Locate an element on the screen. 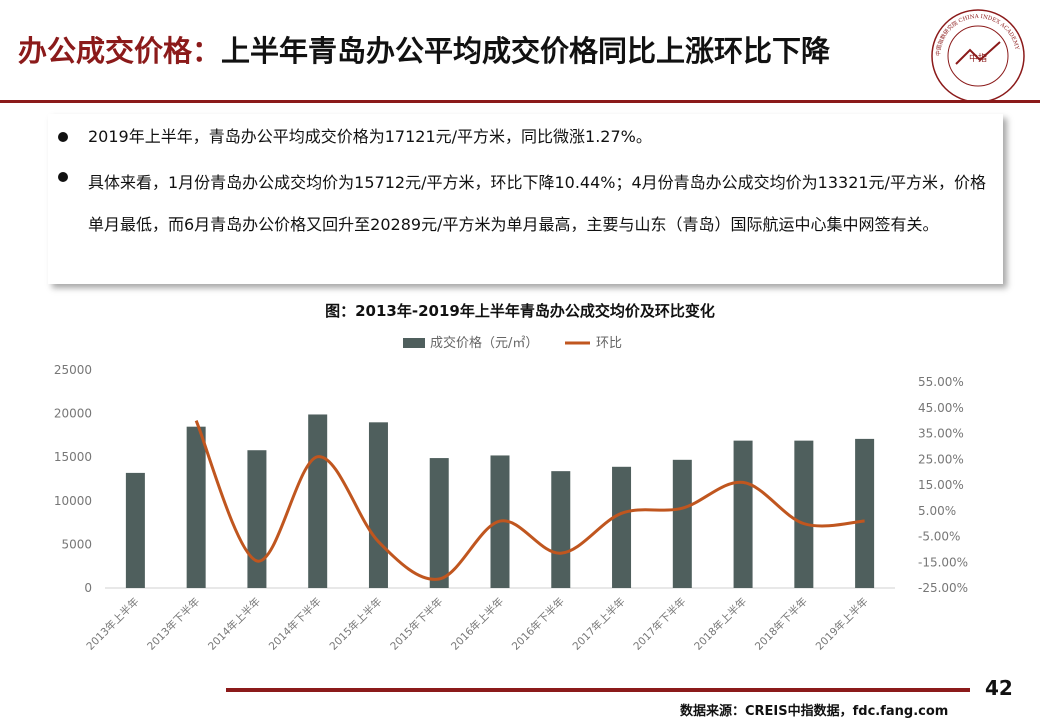  title-prefix: 办公成交价格： is located at coordinates (120, 51).